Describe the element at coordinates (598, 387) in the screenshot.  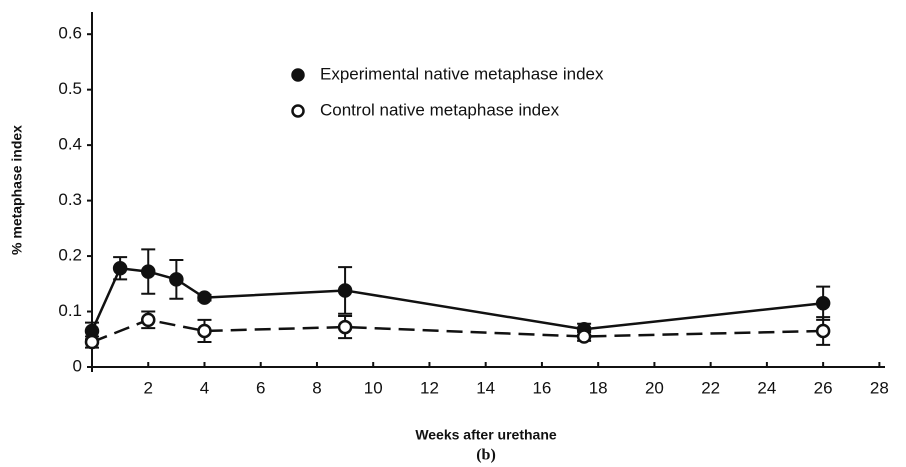
I see `x-tick-label: 18` at that location.